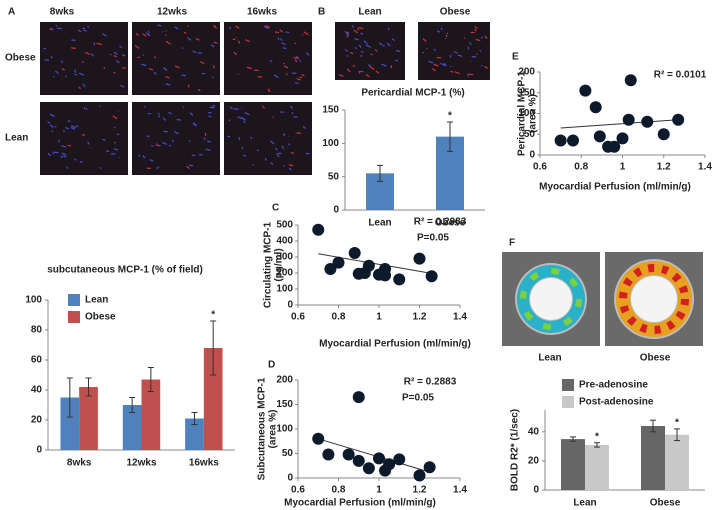 The height and width of the screenshot is (510, 717). I want to click on panel-label: E, so click(515, 57).